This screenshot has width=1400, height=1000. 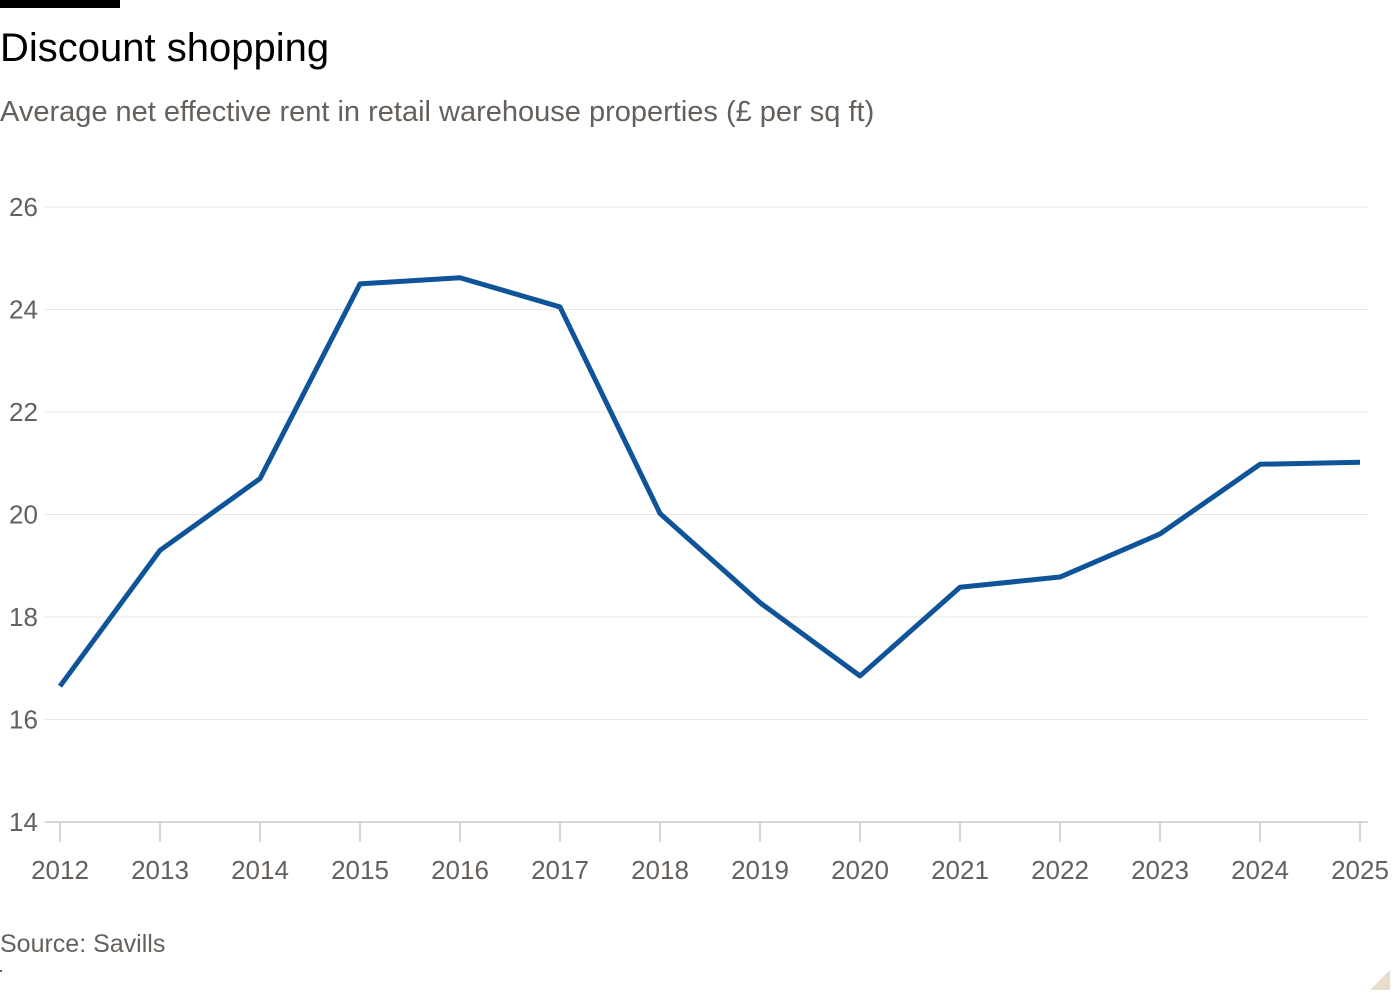 What do you see at coordinates (706, 831) in the screenshot?
I see `x-axis` at bounding box center [706, 831].